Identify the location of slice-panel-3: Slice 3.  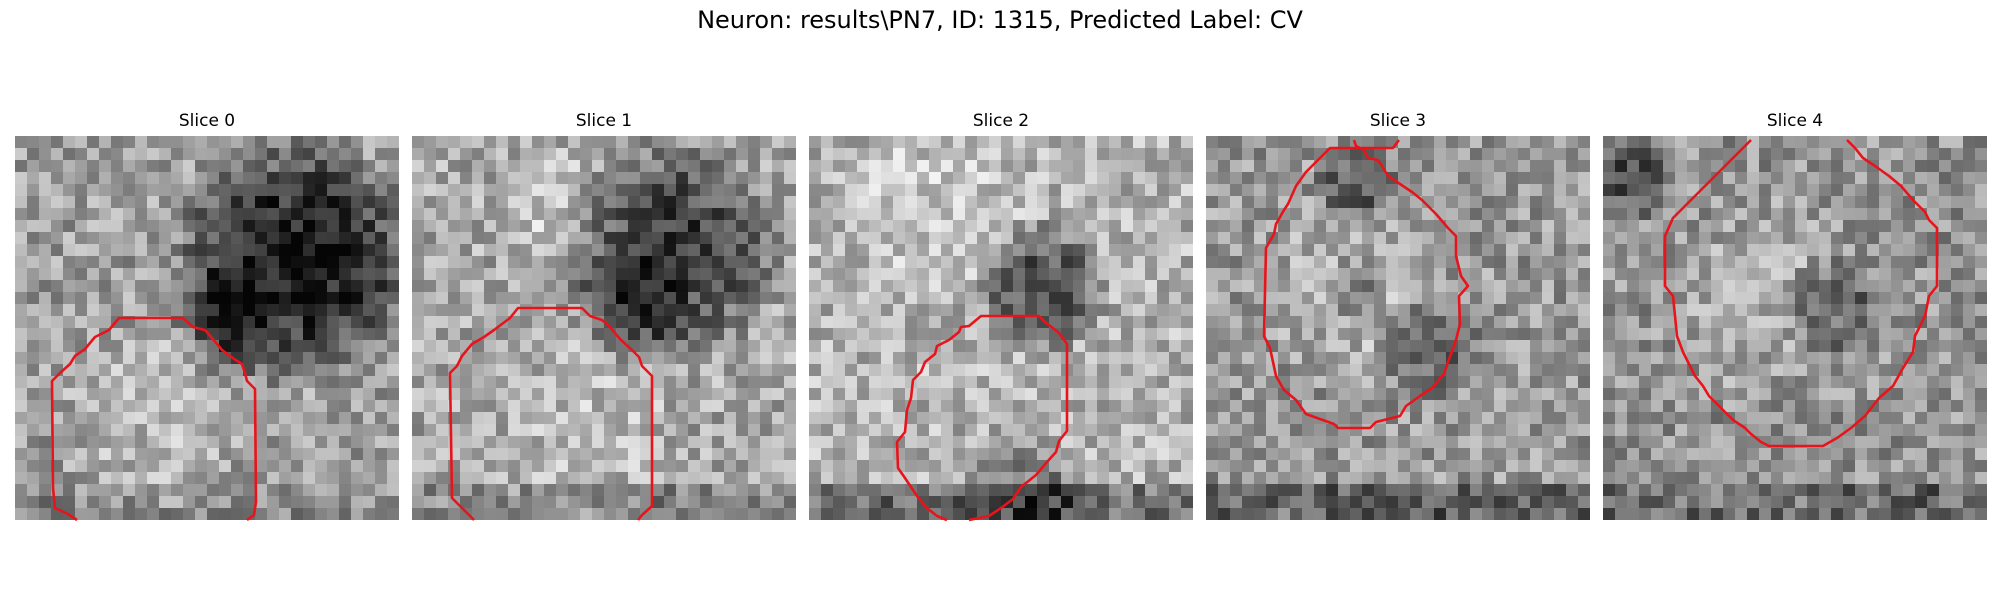
(1398, 314).